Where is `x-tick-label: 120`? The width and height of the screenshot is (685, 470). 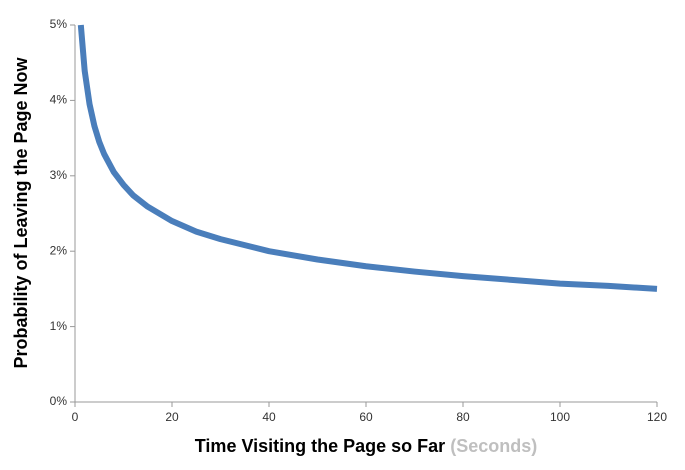
x-tick-label: 120 is located at coordinates (657, 417).